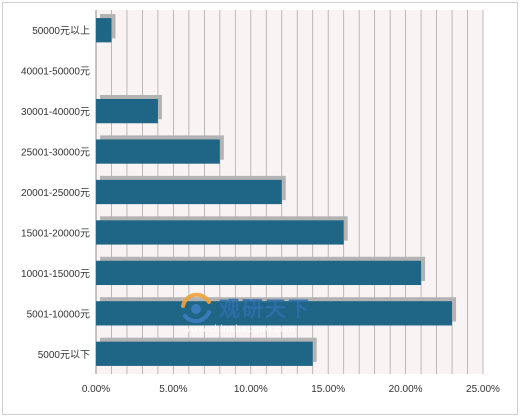 The height and width of the screenshot is (419, 520). I want to click on category-label: 20001-25000元, so click(55, 193).